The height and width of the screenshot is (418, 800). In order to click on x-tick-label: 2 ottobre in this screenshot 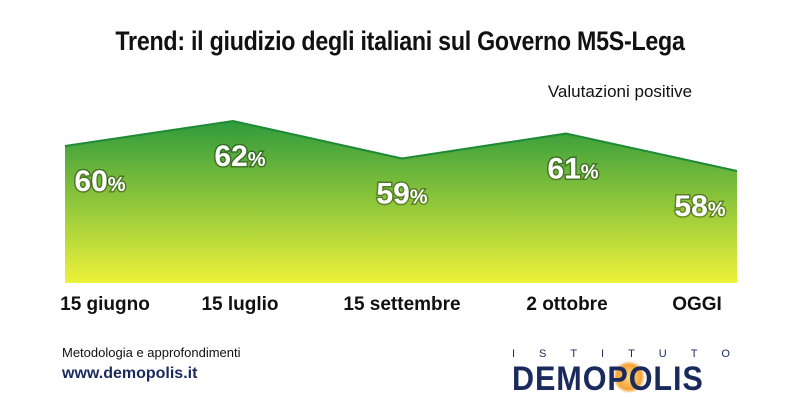, I will do `click(567, 304)`.